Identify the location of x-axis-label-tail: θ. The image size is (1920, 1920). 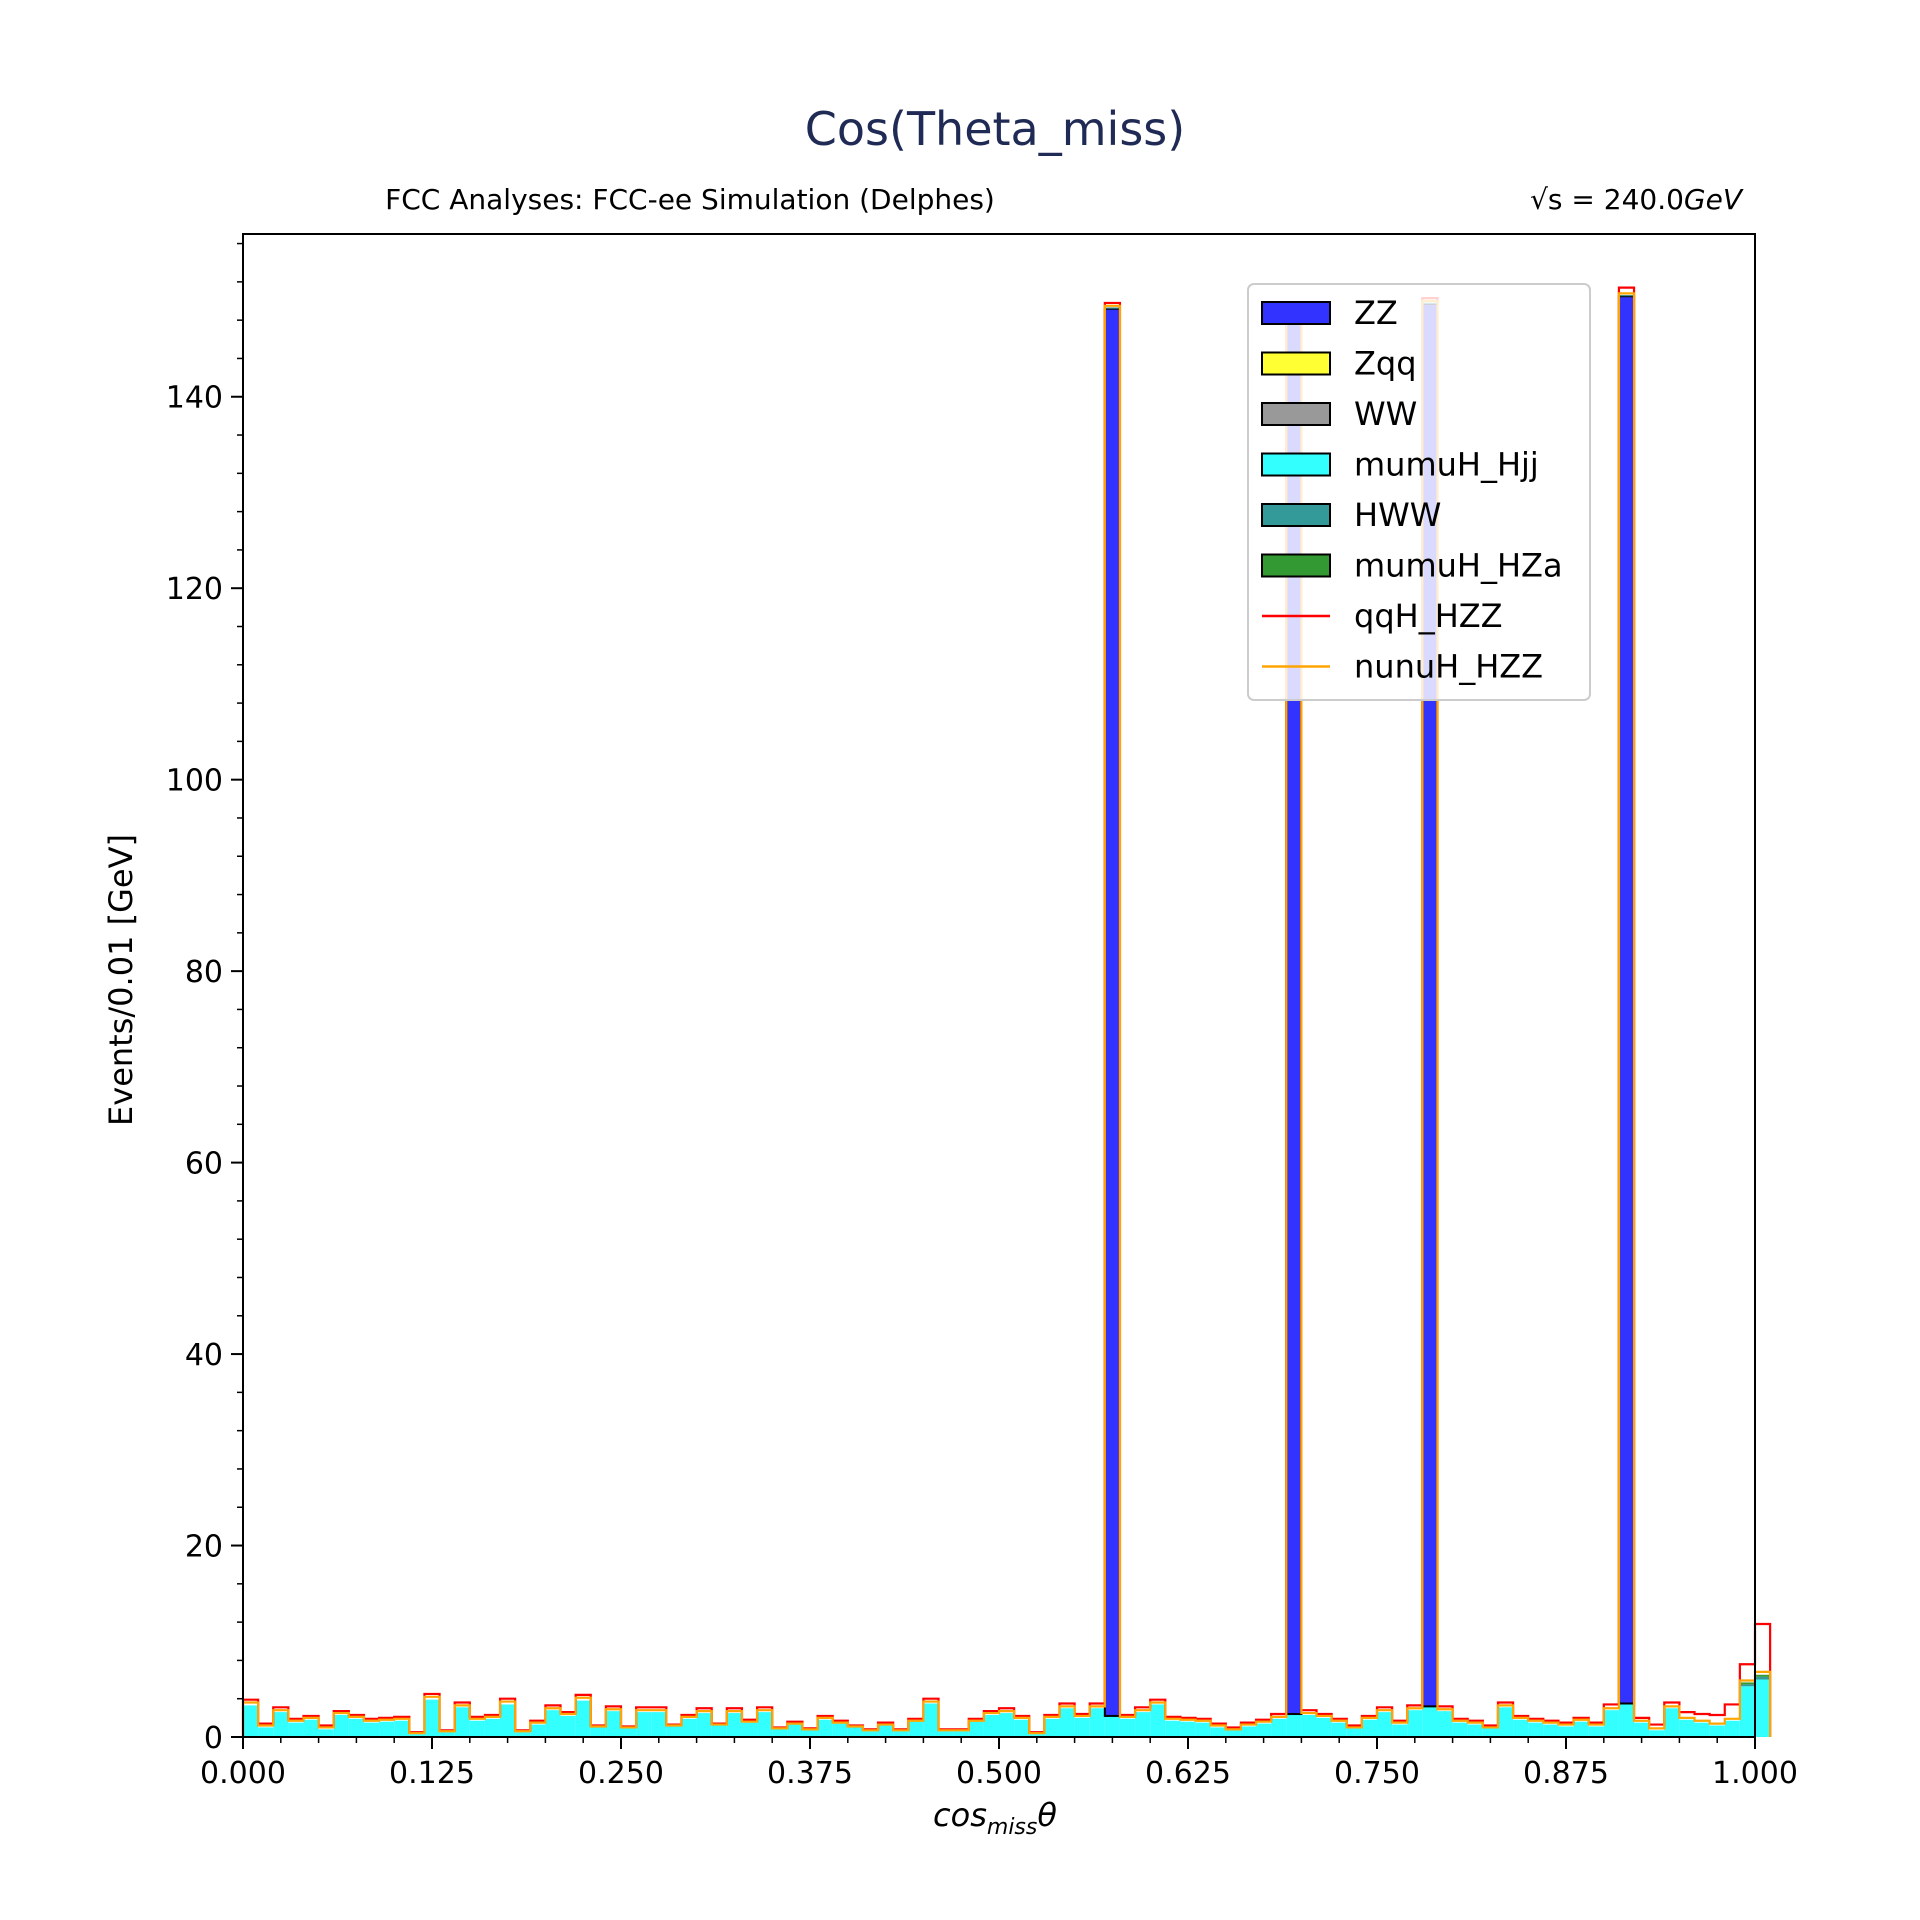
(1047, 1815).